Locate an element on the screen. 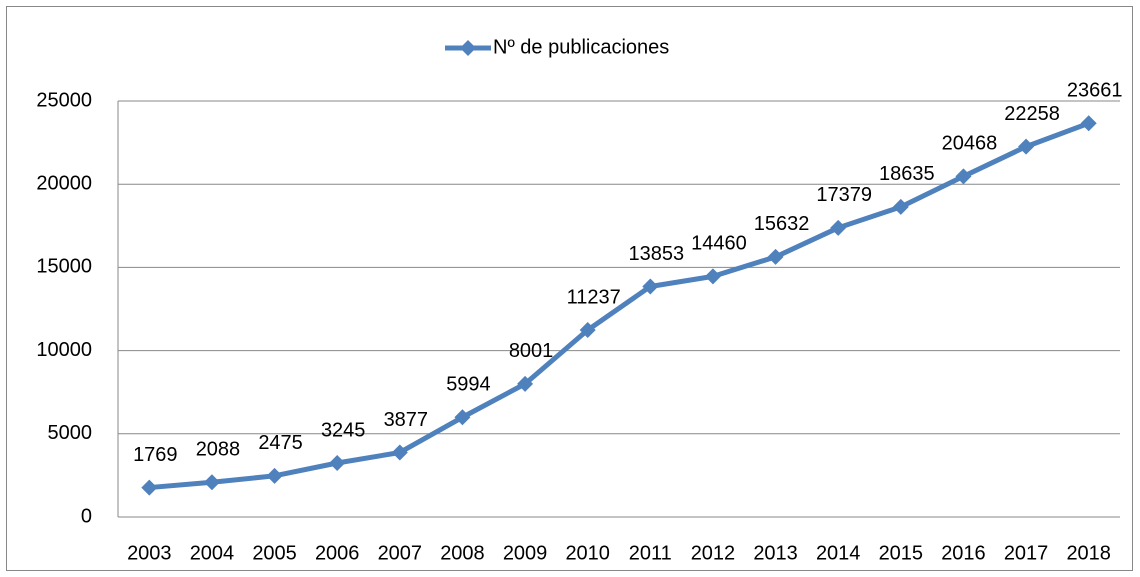 The height and width of the screenshot is (577, 1140). x-tick-label: 2016 is located at coordinates (963, 553).